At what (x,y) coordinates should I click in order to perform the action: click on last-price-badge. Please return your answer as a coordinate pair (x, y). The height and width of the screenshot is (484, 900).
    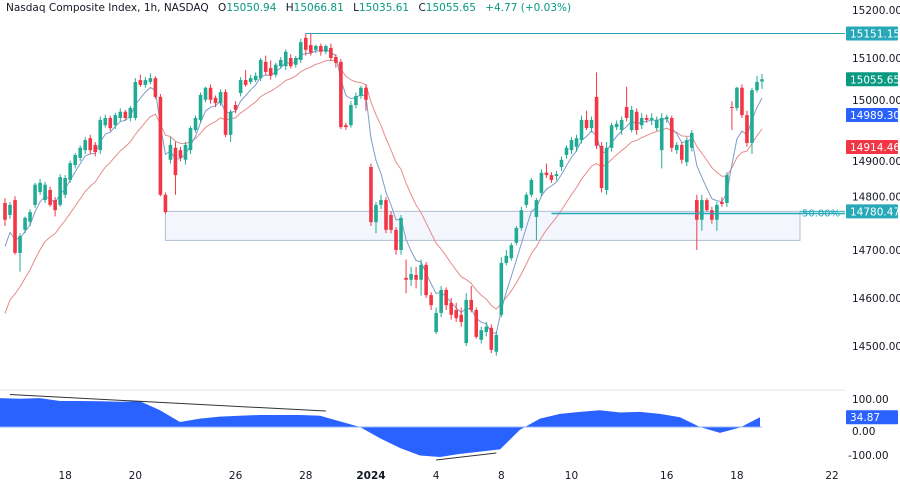
    Looking at the image, I should click on (872, 79).